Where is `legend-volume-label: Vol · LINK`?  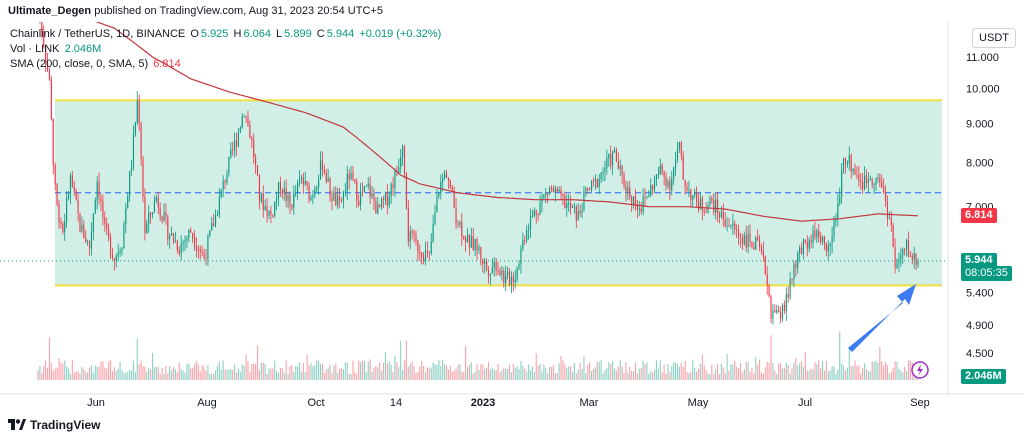
legend-volume-label: Vol · LINK is located at coordinates (35, 49).